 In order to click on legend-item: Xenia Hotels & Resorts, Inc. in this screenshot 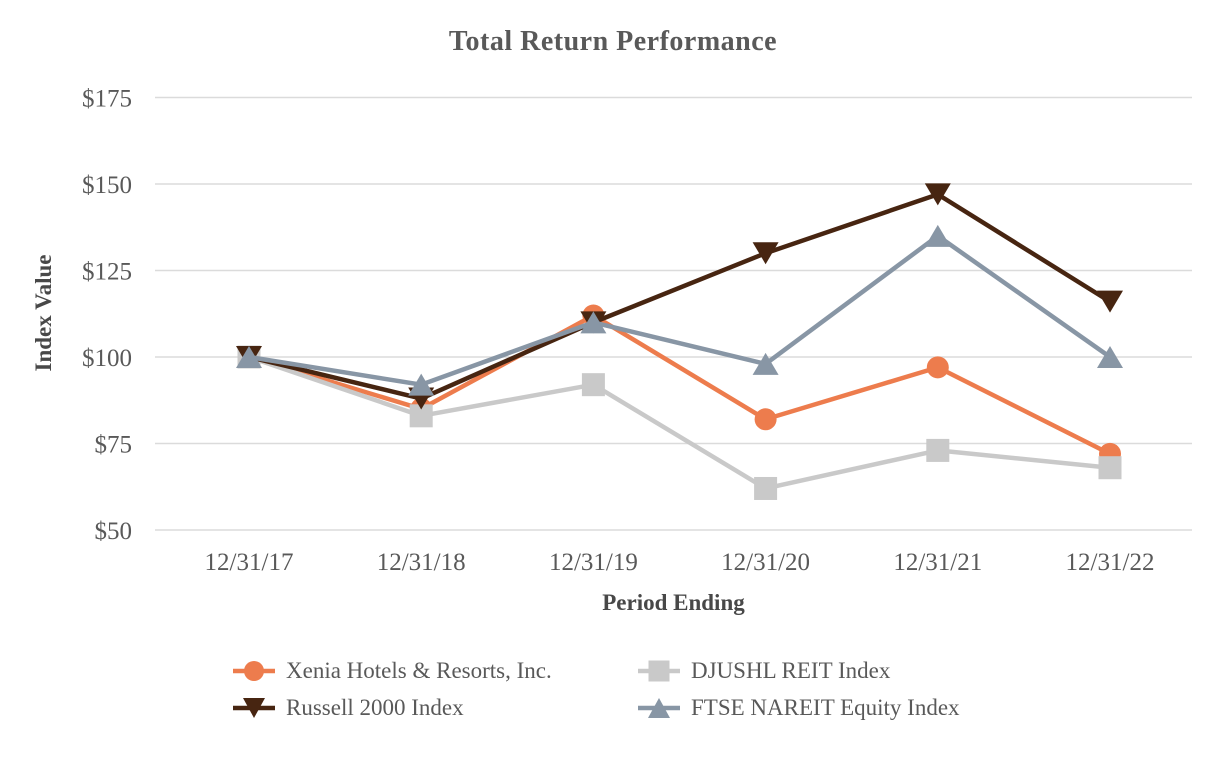, I will do `click(435, 671)`.